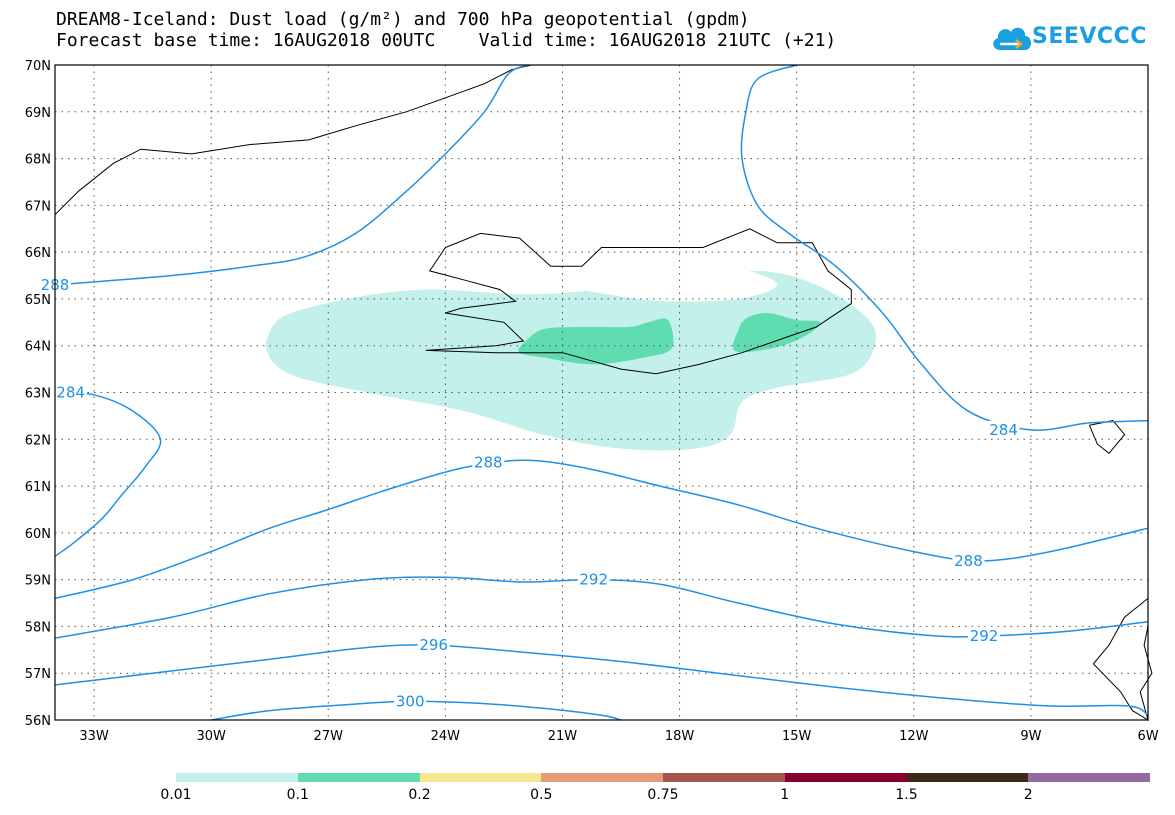  I want to click on dust-mid-area, so click(776, 332).